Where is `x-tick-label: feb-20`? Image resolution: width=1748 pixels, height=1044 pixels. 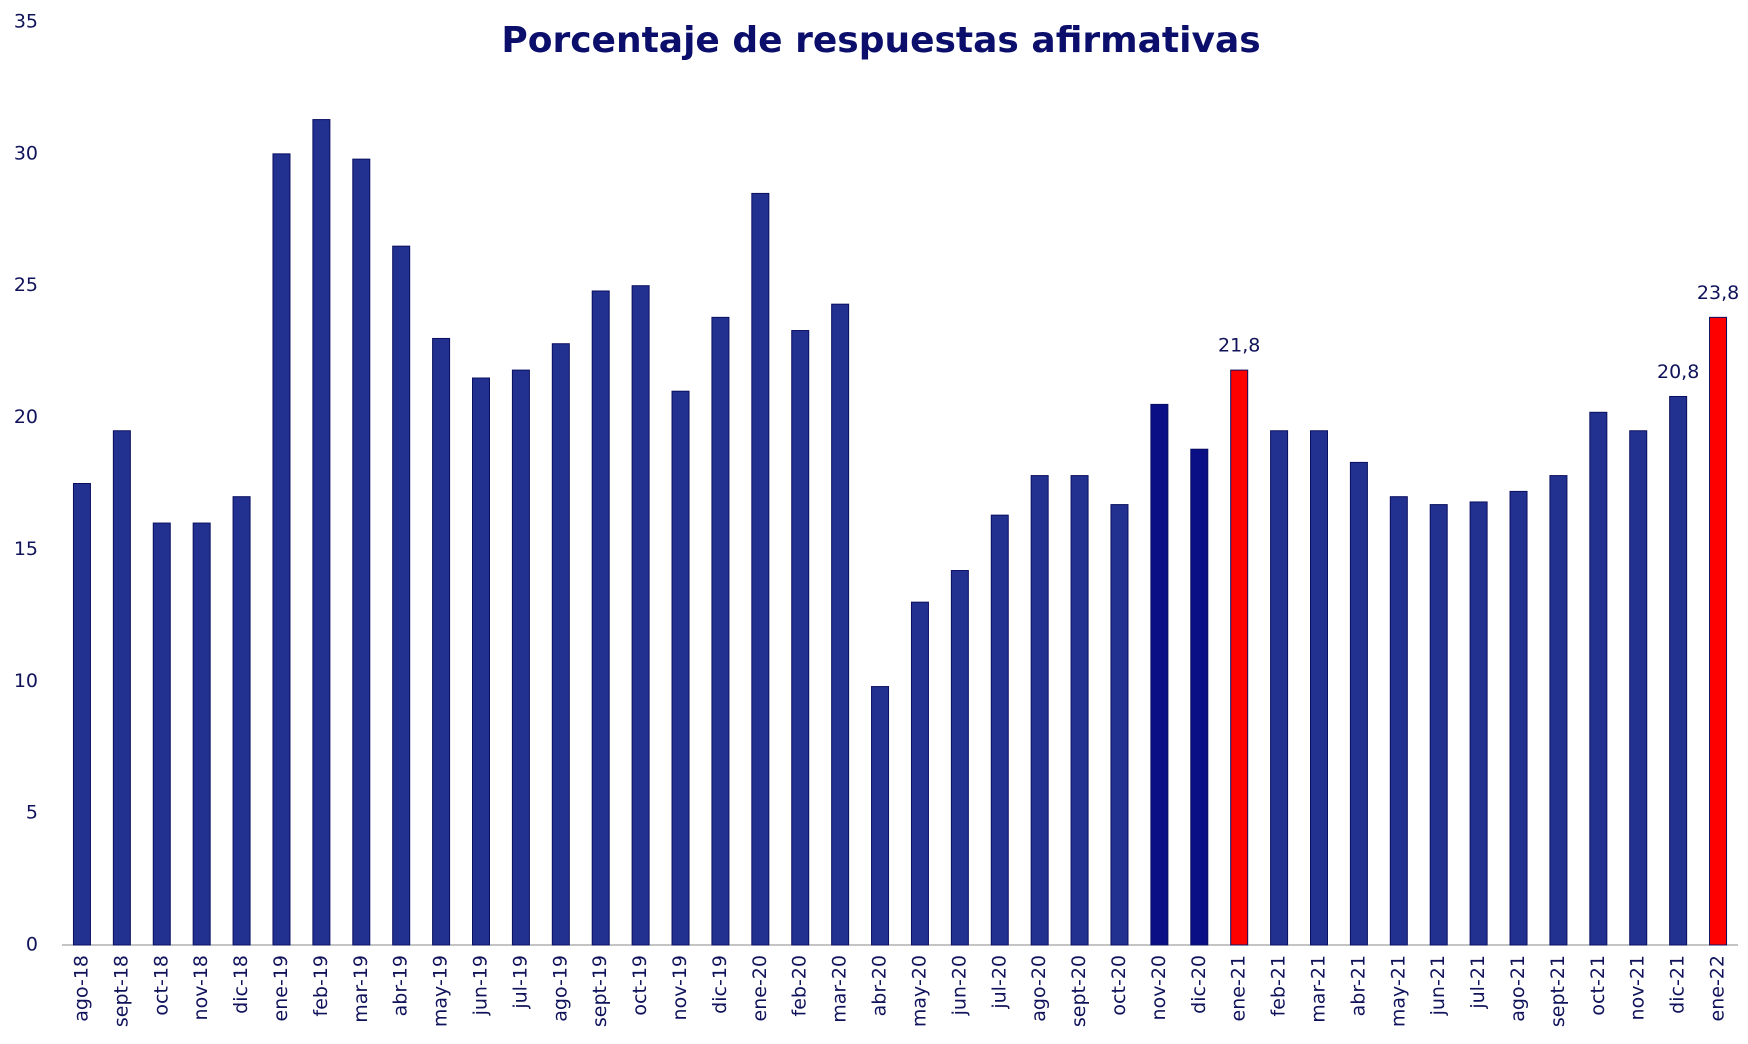
x-tick-label: feb-20 is located at coordinates (800, 985).